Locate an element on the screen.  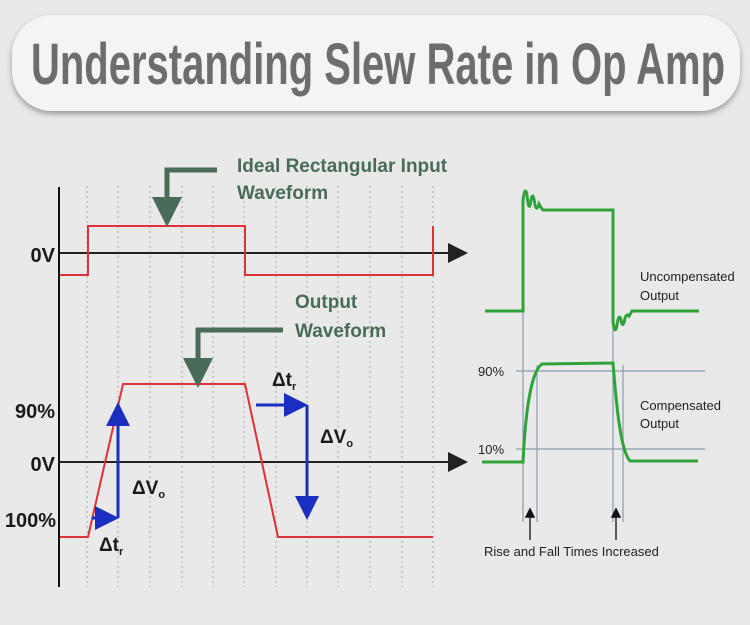
page-title: Understanding Slew Rate in Op Amp is located at coordinates (378, 64).